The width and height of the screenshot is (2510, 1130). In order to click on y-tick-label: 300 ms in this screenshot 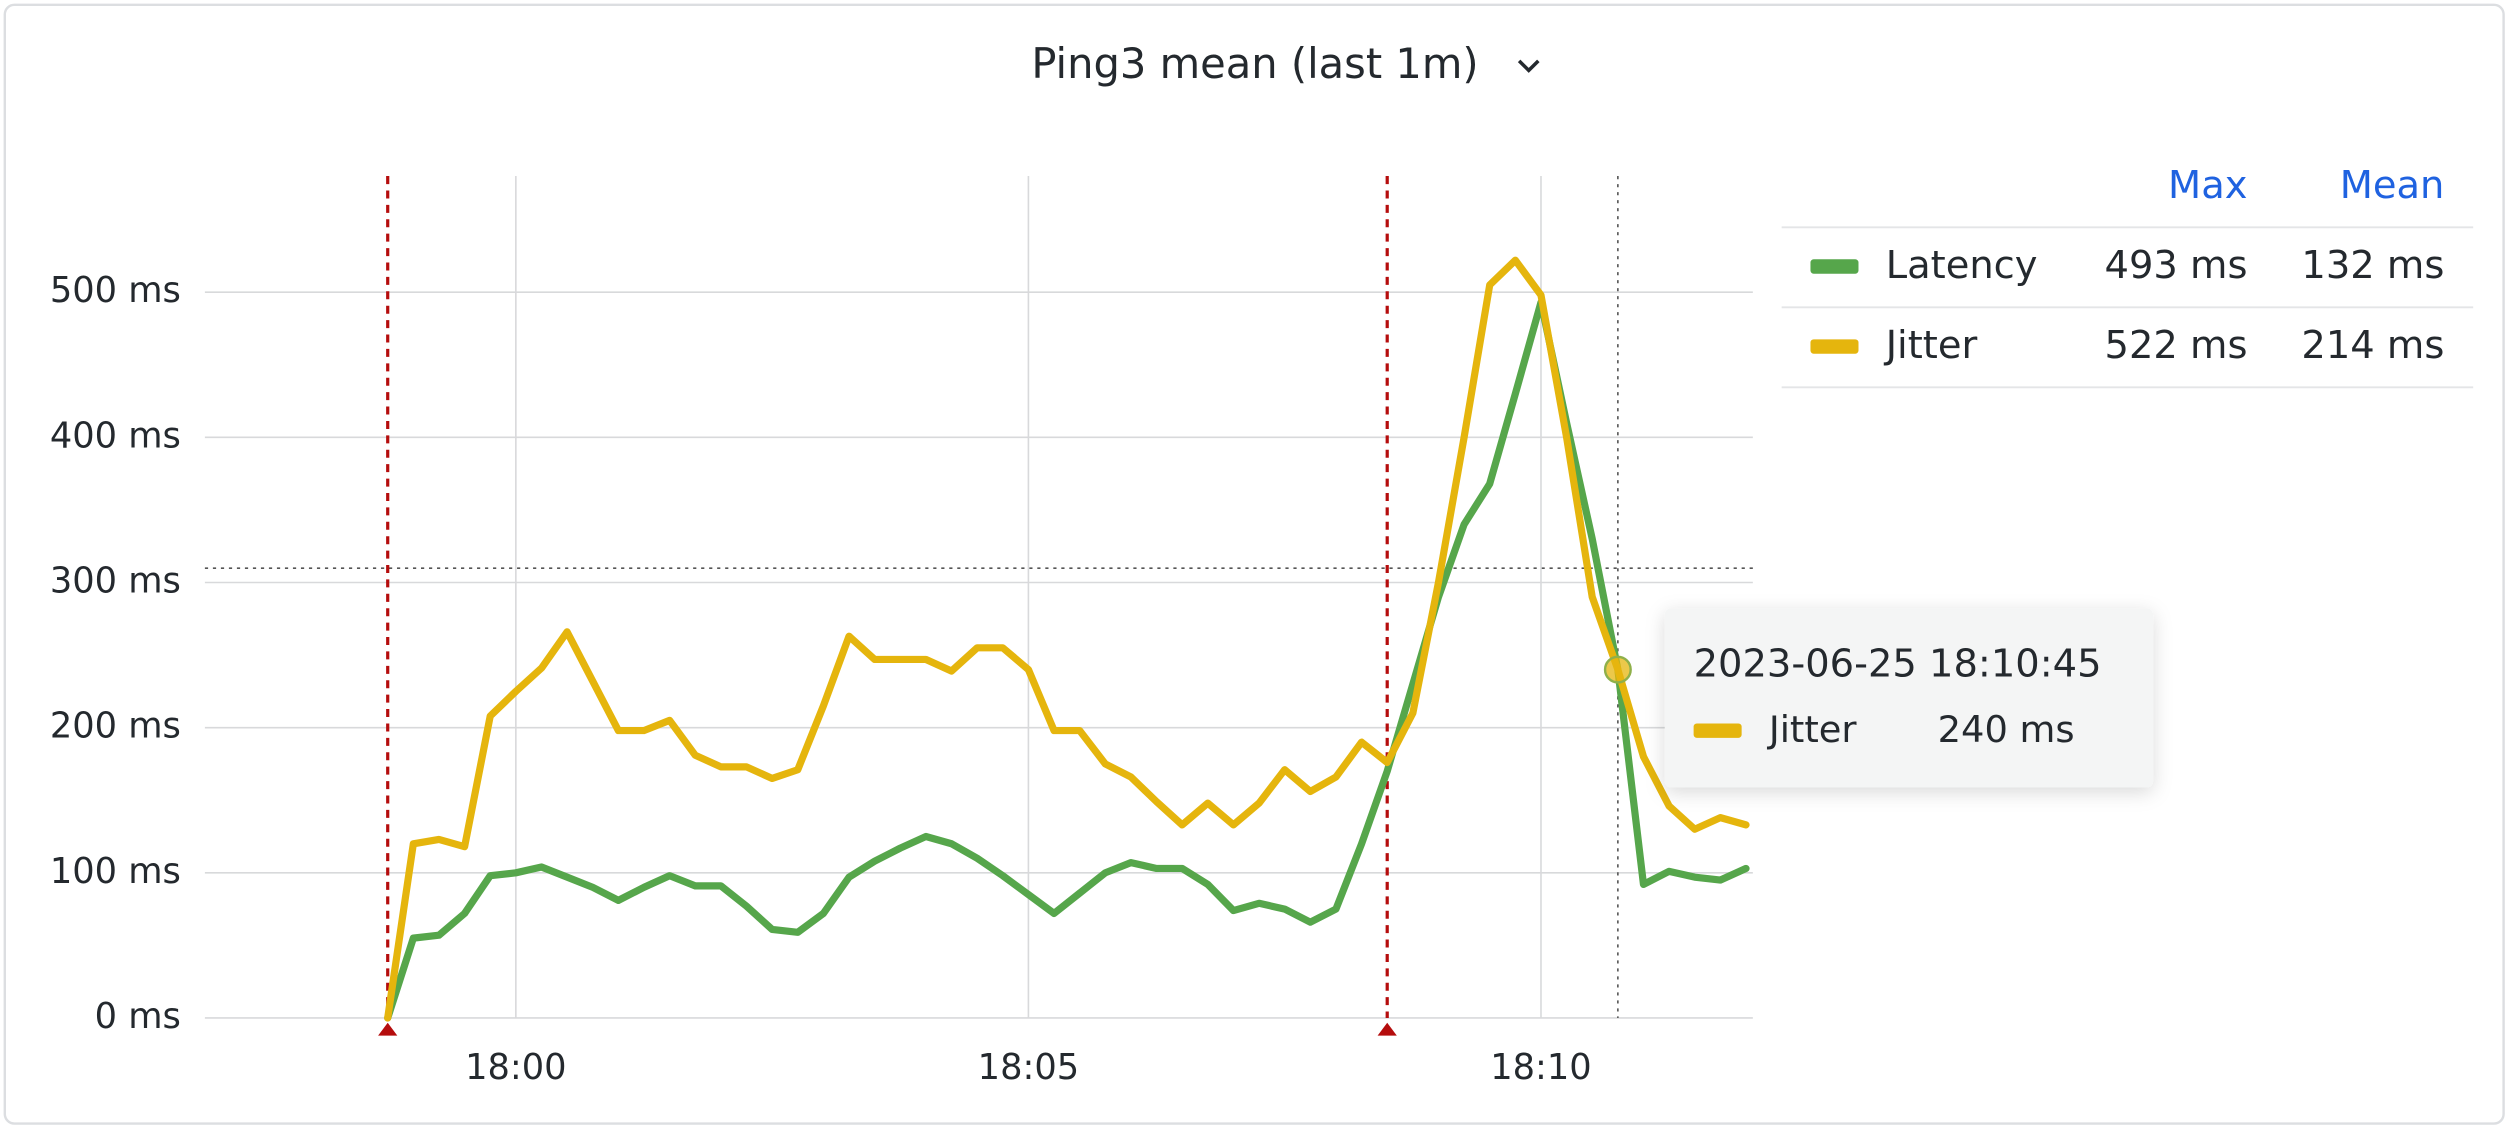, I will do `click(115, 580)`.